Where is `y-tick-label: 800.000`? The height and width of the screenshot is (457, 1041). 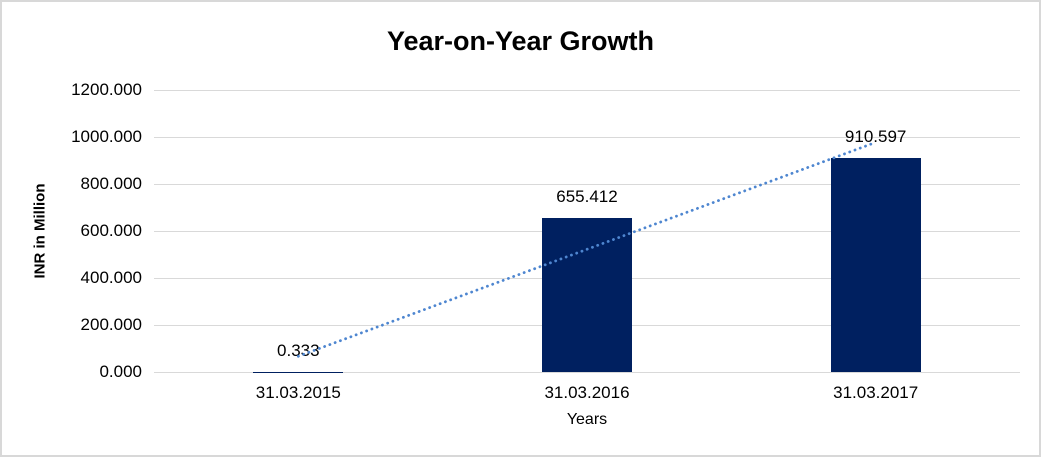 y-tick-label: 800.000 is located at coordinates (111, 183).